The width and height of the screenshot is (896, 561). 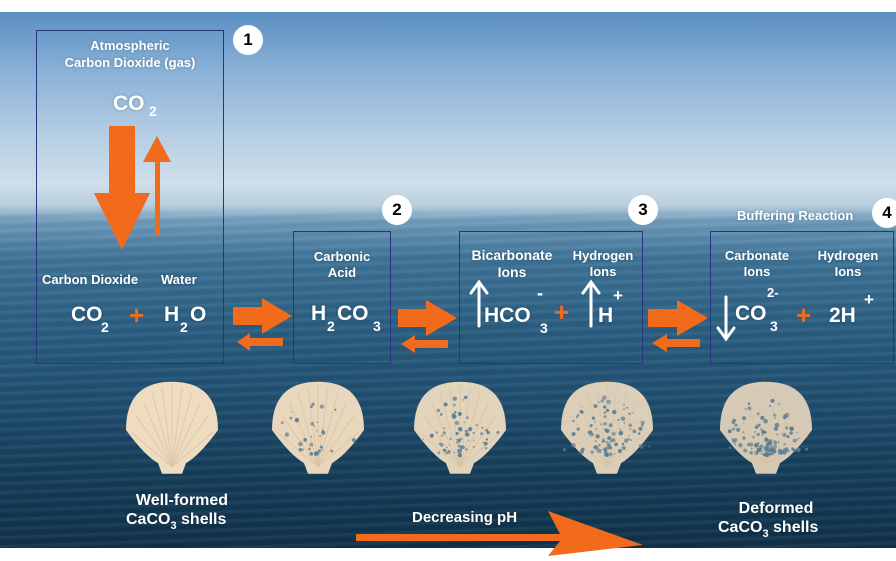 I want to click on step1-water-subscript: 2, so click(x=184, y=327).